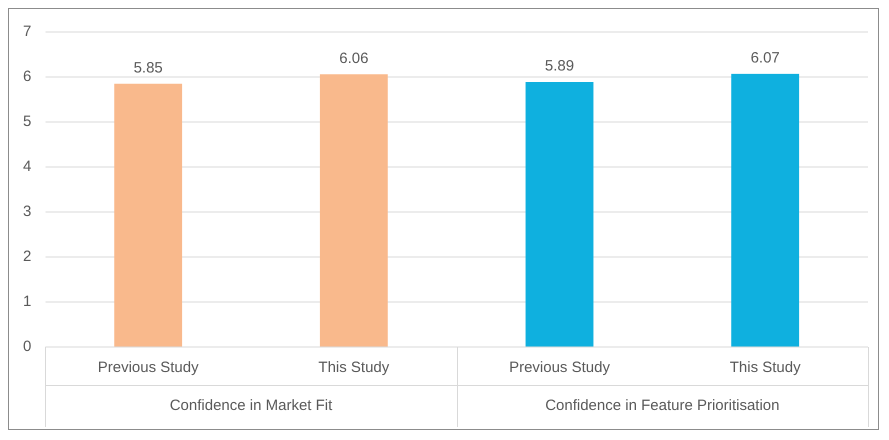 This screenshot has width=889, height=440. What do you see at coordinates (559, 66) in the screenshot?
I see `data-label: 5.89` at bounding box center [559, 66].